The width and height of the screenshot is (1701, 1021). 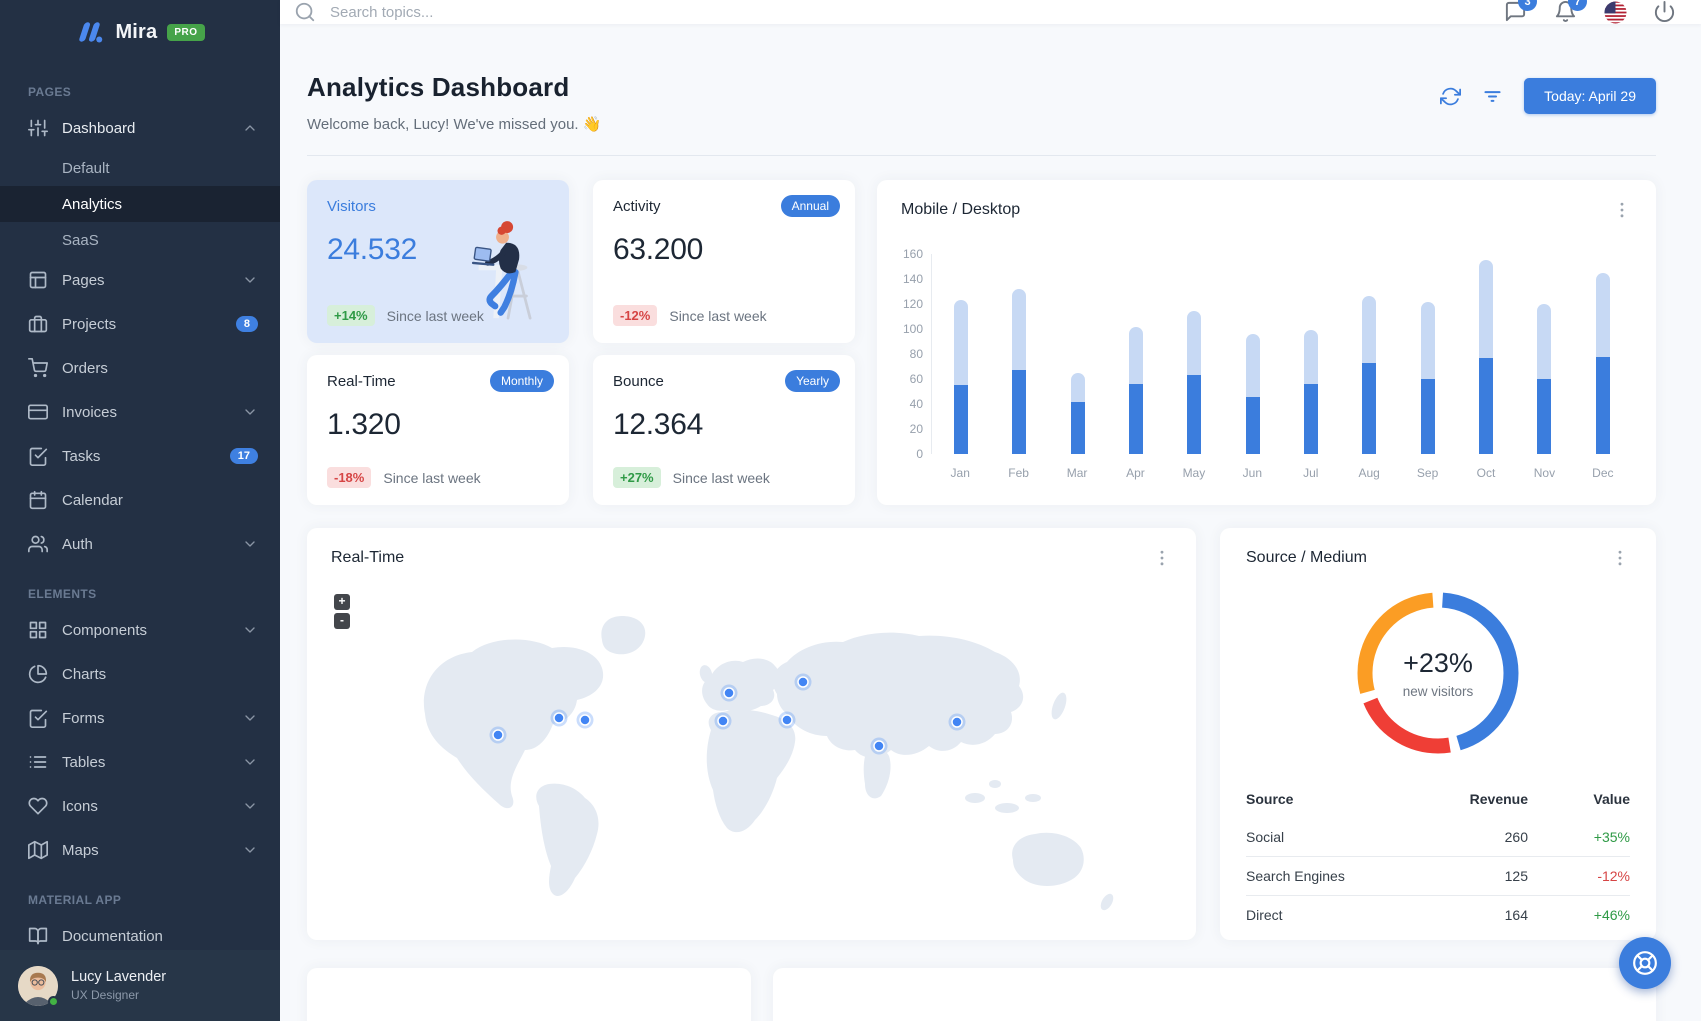 I want to click on col-revenue: Revenue, so click(x=1498, y=799).